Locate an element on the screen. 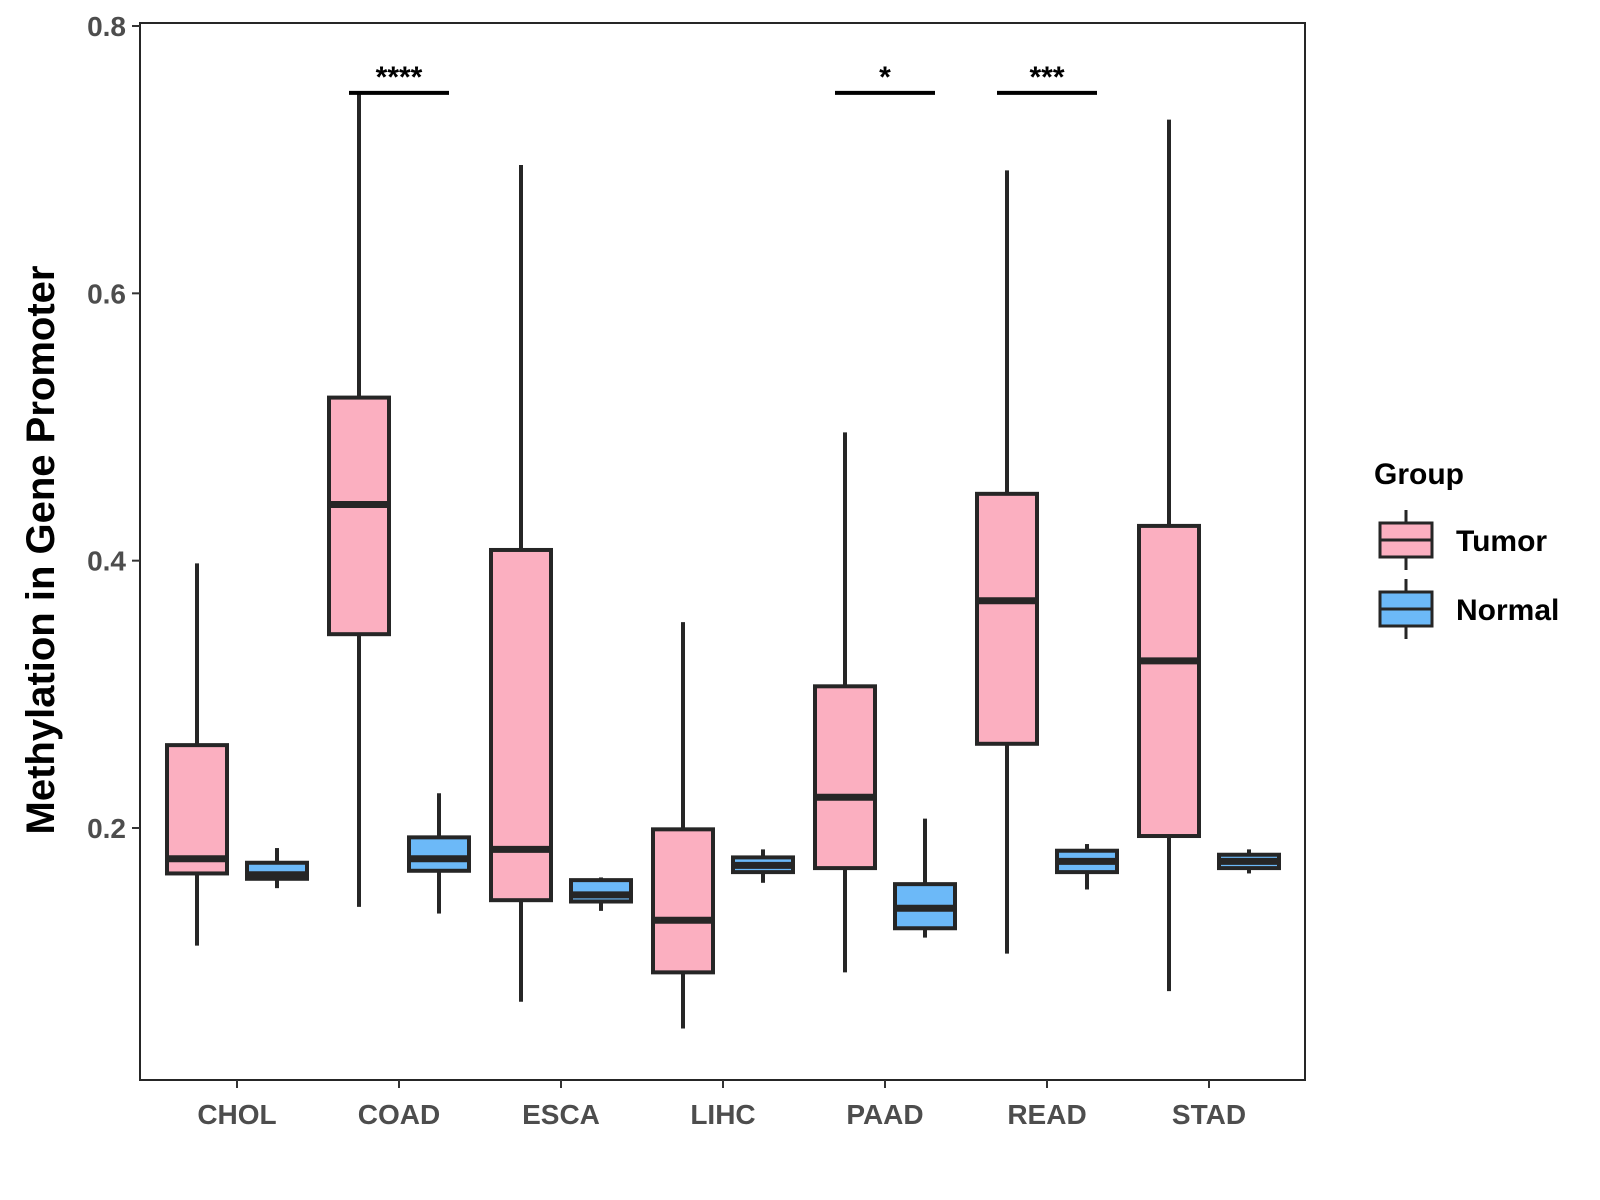  box-normal-esca is located at coordinates (601, 894).